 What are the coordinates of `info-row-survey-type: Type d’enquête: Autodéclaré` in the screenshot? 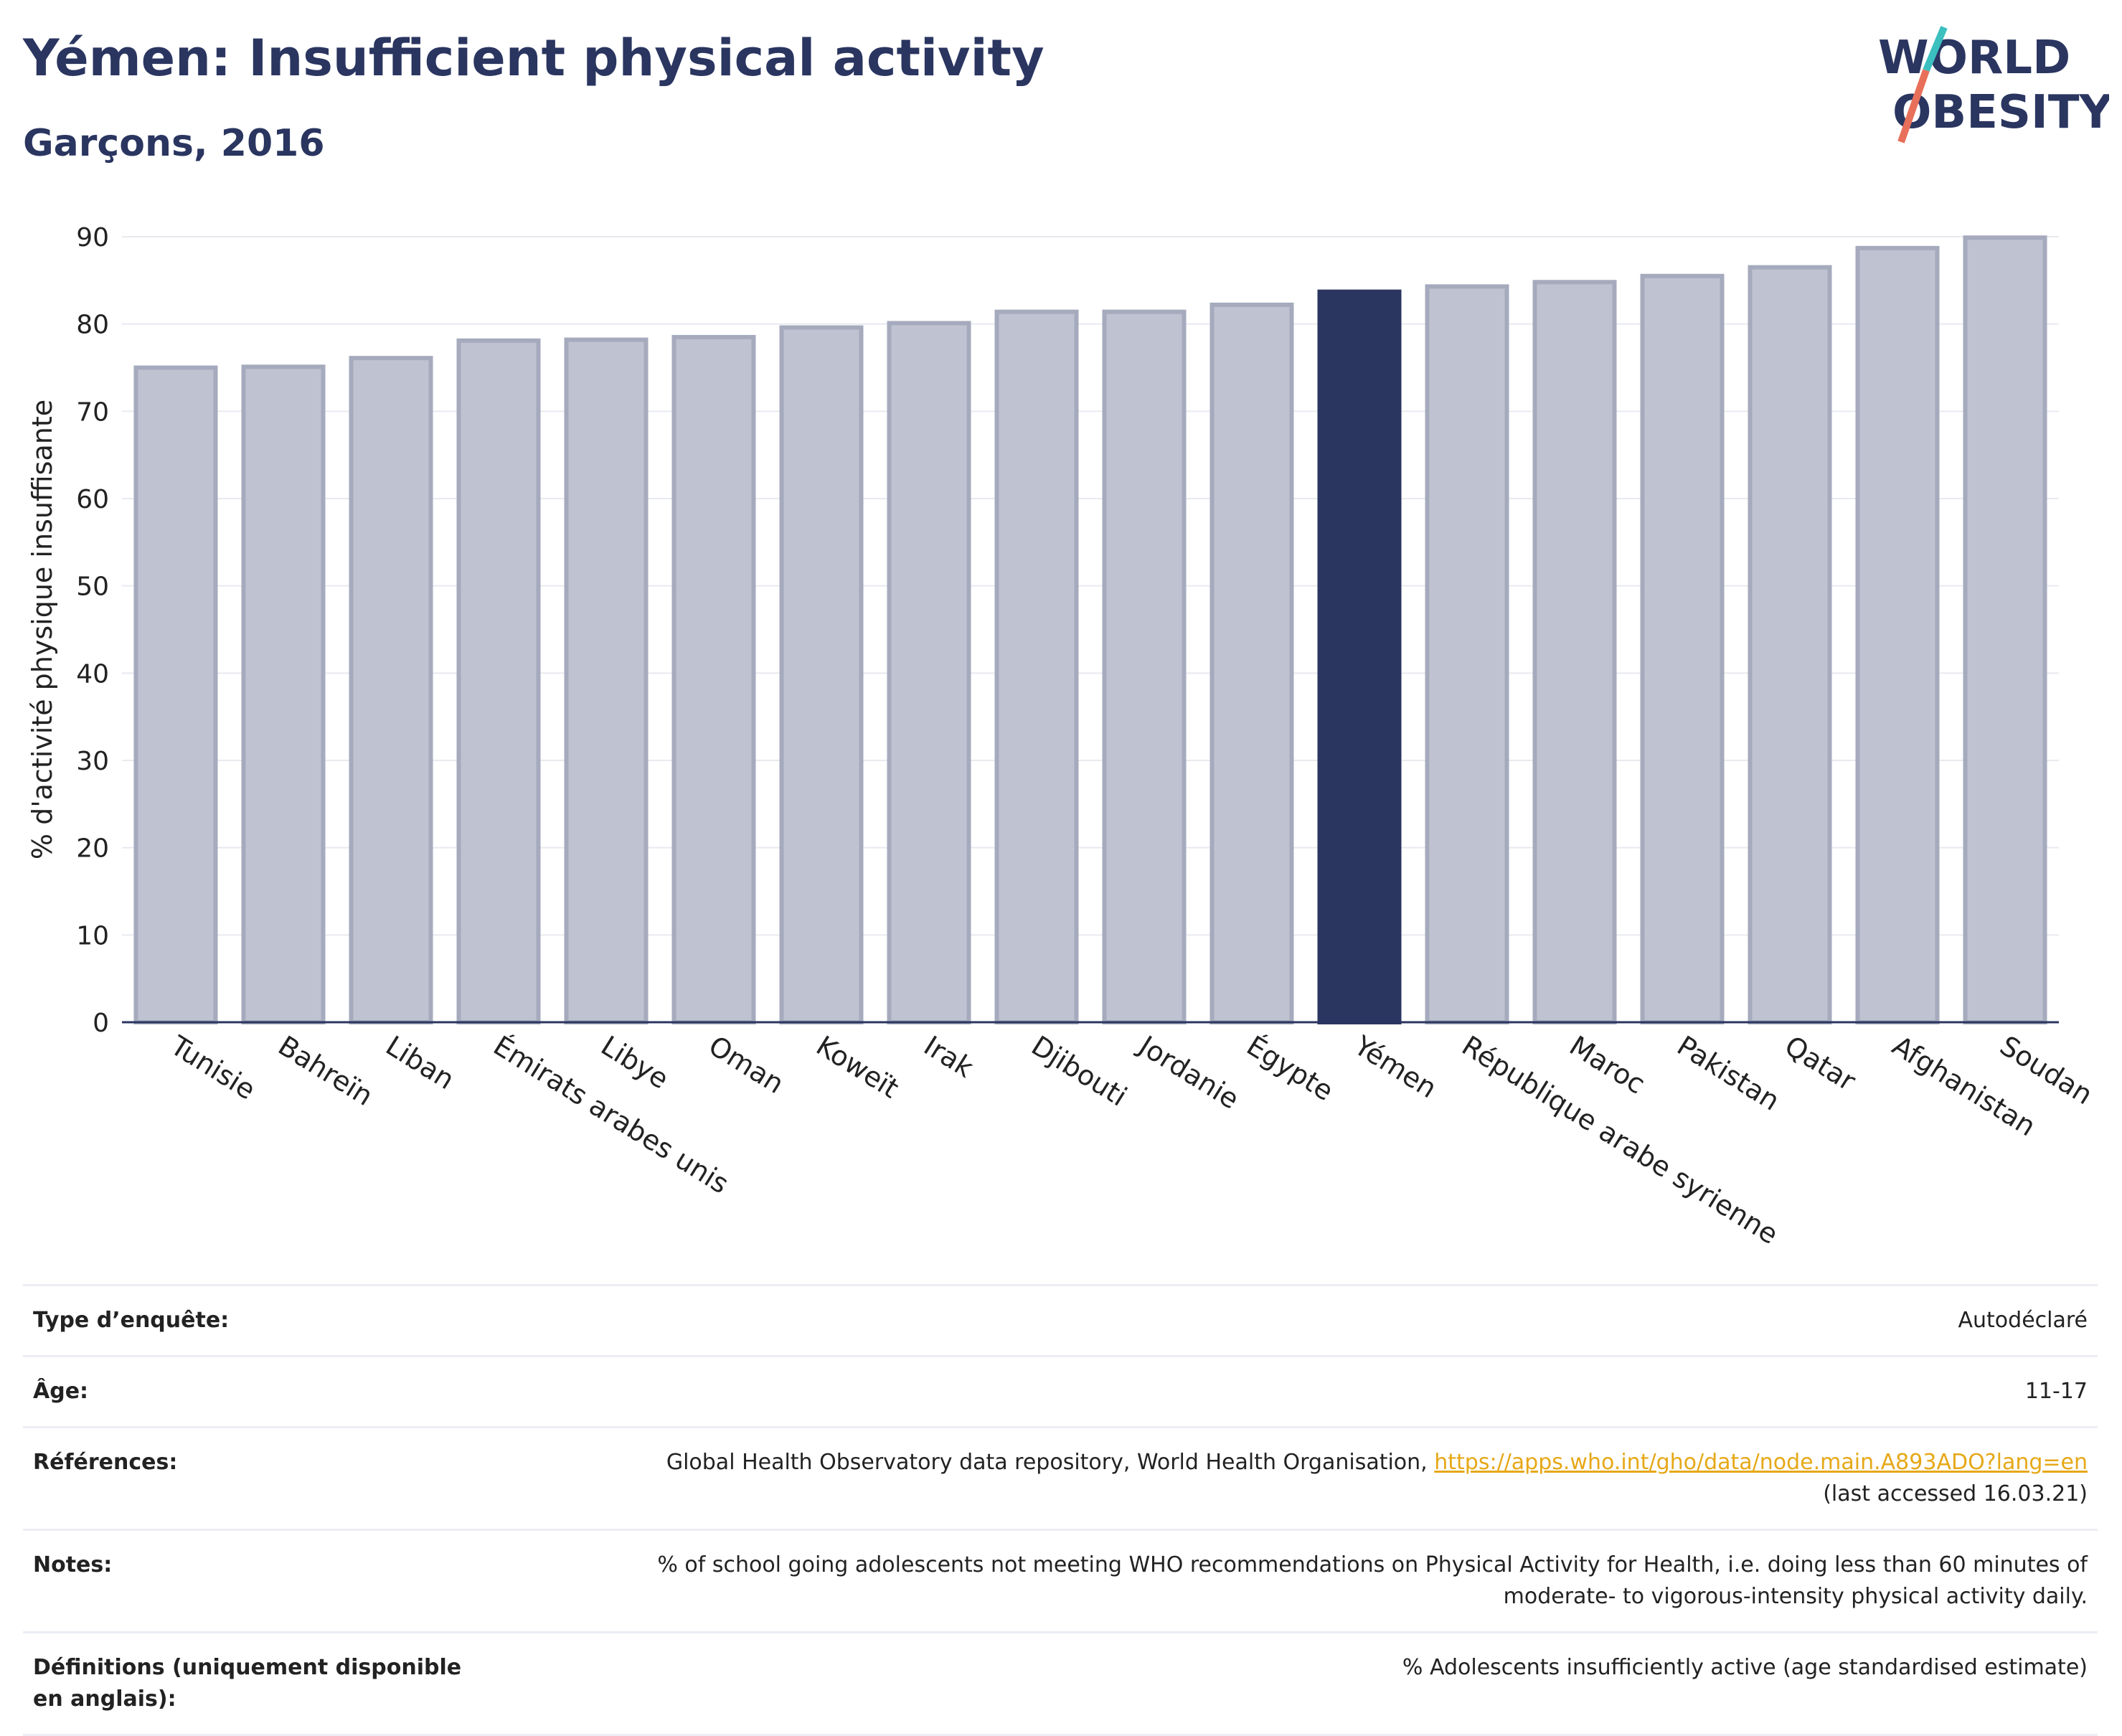 It's located at (1060, 1321).